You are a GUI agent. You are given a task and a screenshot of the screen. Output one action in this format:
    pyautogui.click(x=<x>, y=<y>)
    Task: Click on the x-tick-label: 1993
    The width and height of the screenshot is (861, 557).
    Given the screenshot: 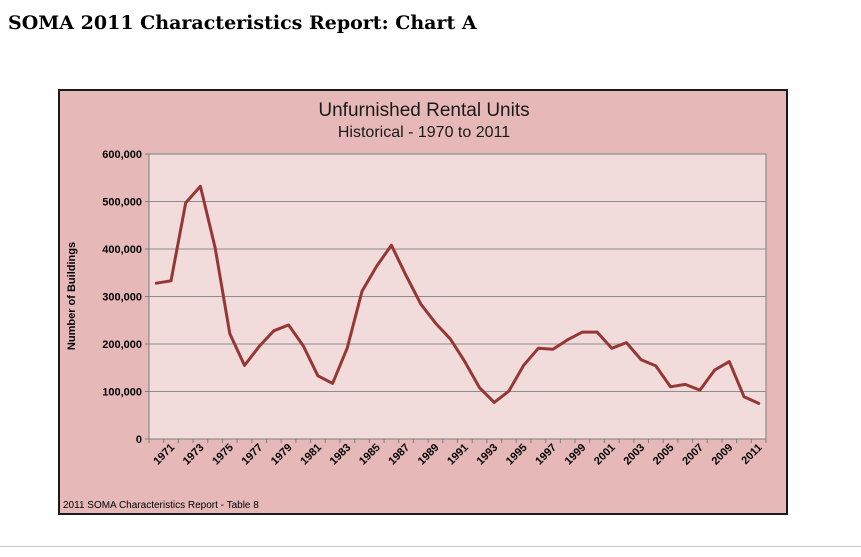 What is the action you would take?
    pyautogui.click(x=488, y=455)
    